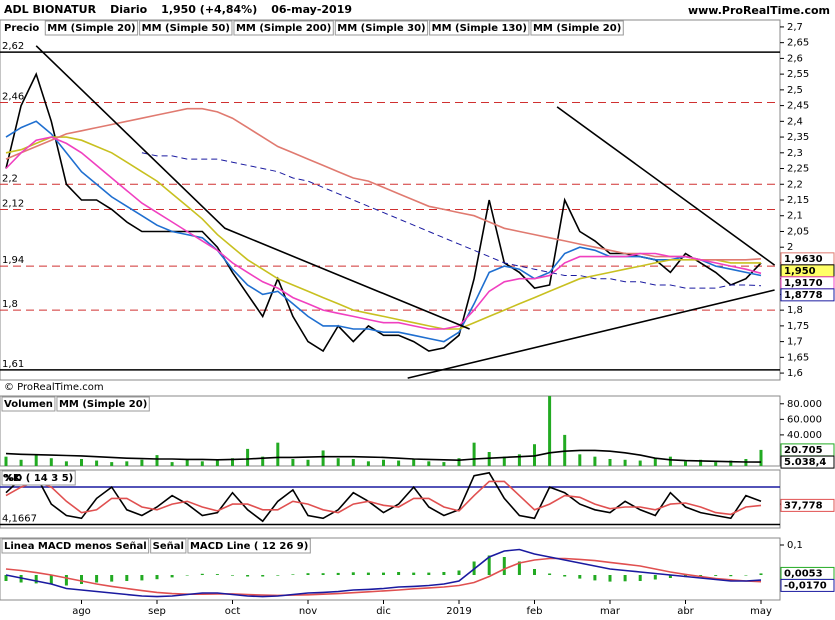 The height and width of the screenshot is (620, 835). Describe the element at coordinates (803, 573) in the screenshot. I see `last-value-label: 0,0053` at that location.